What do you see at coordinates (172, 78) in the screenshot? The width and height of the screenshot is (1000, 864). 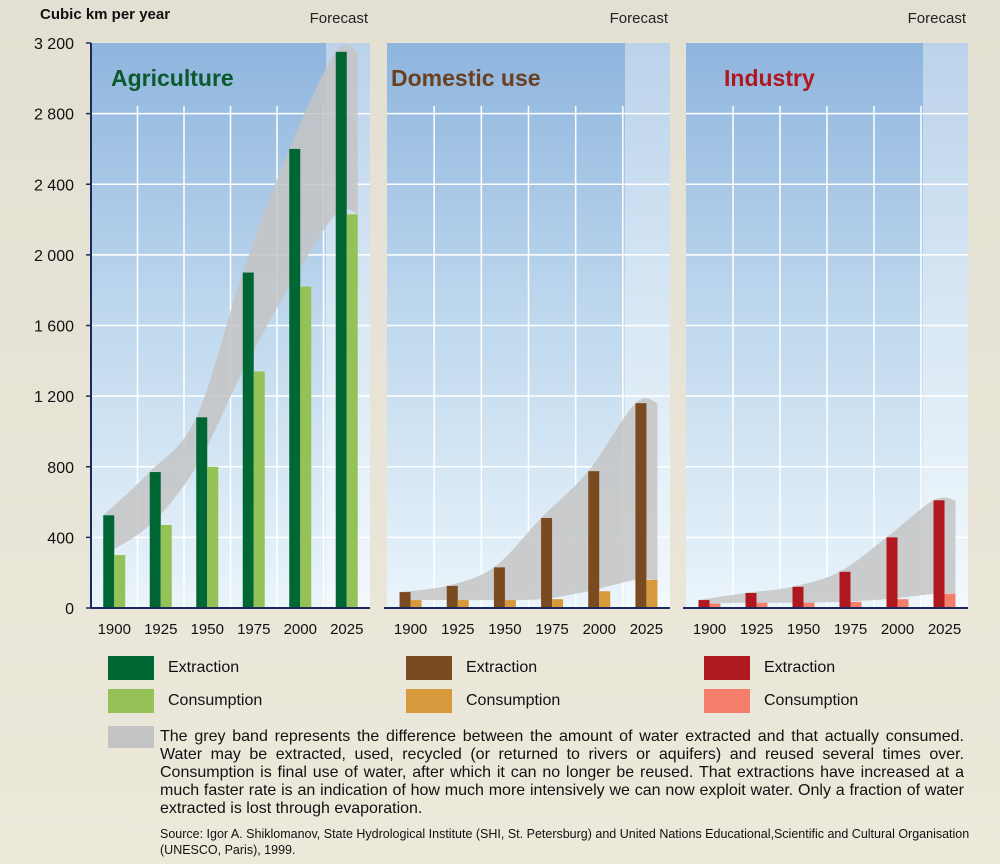 I see `panel-title: Agriculture` at bounding box center [172, 78].